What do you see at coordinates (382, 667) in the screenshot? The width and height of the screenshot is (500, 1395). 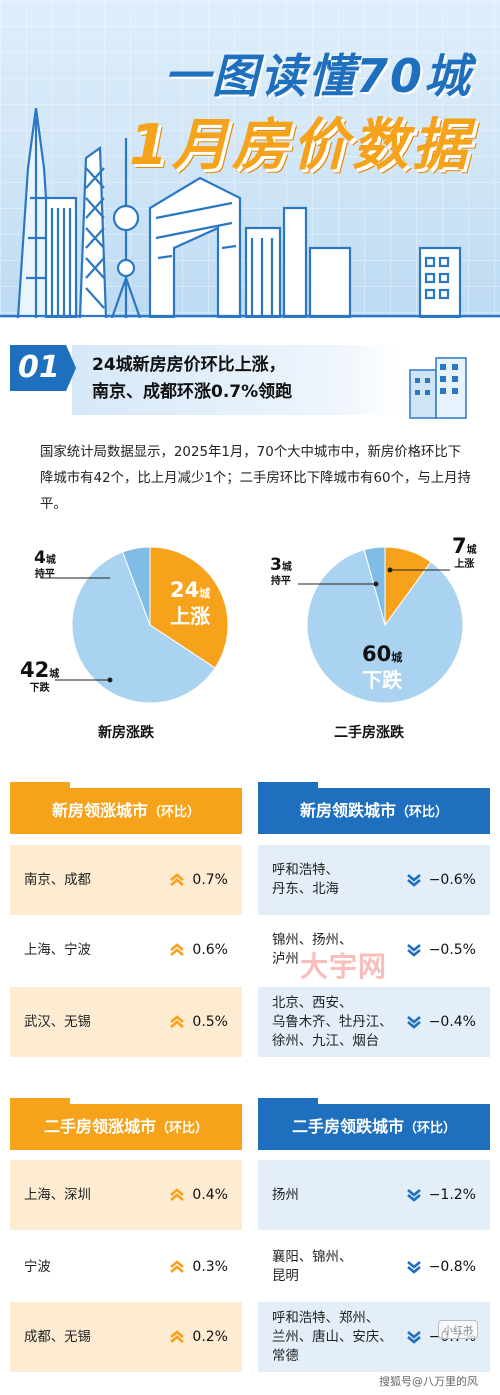 I see `pie2-label-down: 60城 下跌` at bounding box center [382, 667].